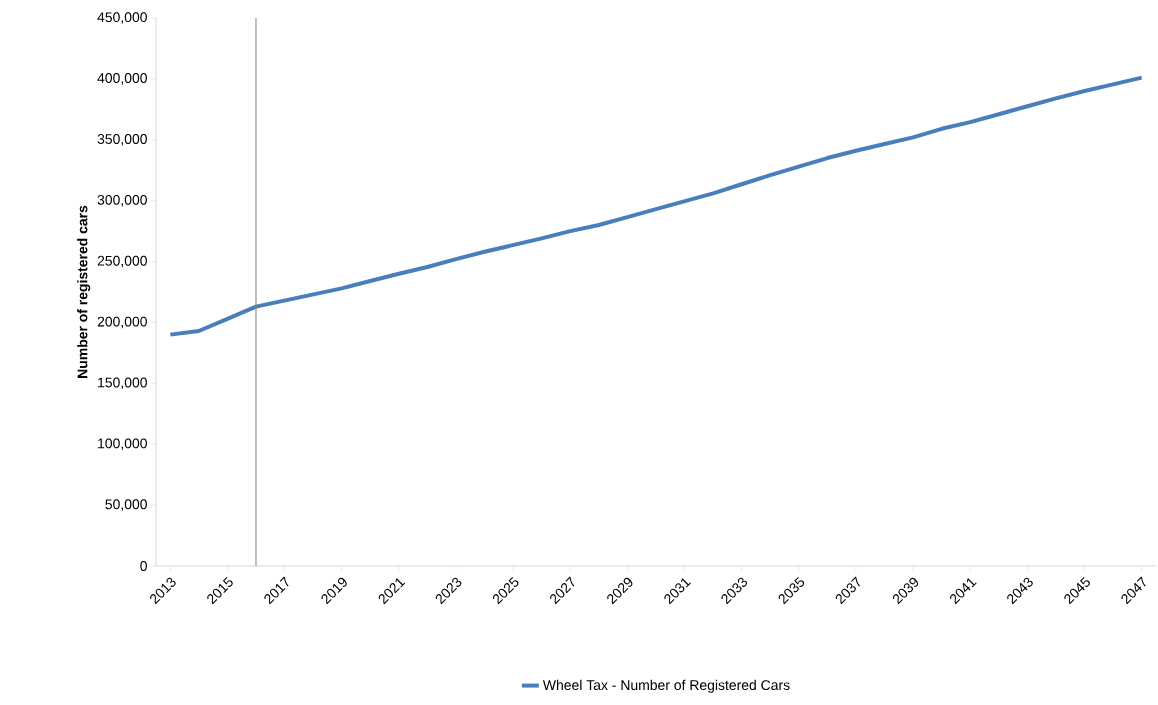 The width and height of the screenshot is (1158, 705). Describe the element at coordinates (122, 261) in the screenshot. I see `y-tick-label: 250,000` at that location.